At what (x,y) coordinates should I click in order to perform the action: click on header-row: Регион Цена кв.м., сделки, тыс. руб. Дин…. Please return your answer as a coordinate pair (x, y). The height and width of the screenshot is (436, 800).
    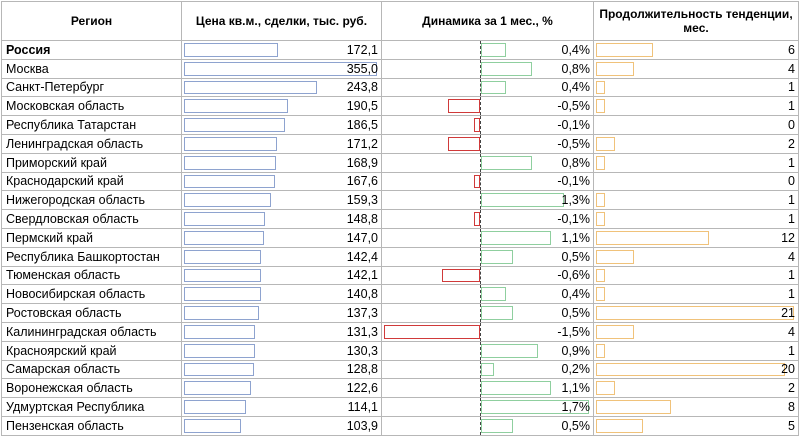
    Looking at the image, I should click on (400, 21).